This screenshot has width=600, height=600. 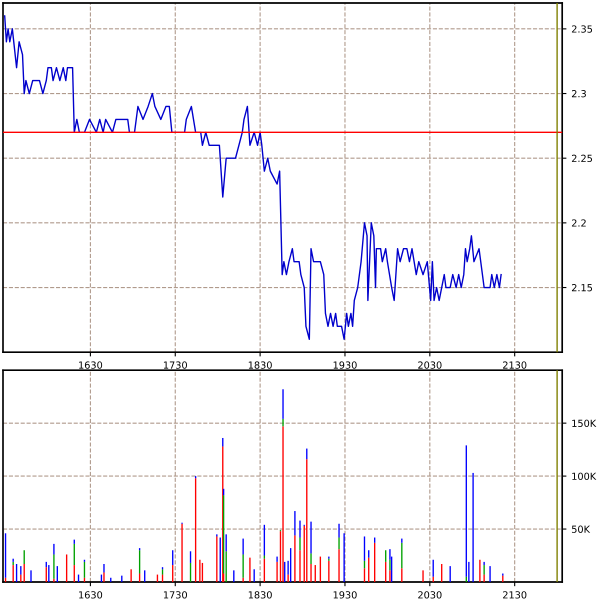 What do you see at coordinates (582, 29) in the screenshot?
I see `y-tick-label: 2.35` at bounding box center [582, 29].